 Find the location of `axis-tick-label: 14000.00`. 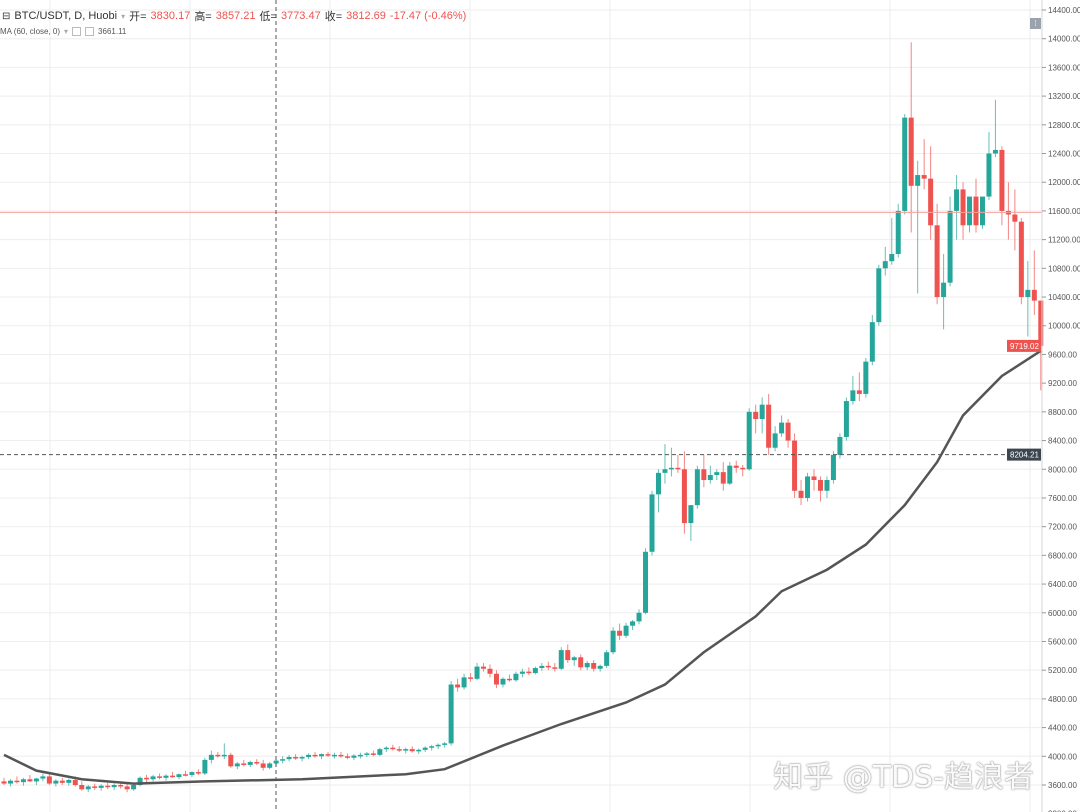

axis-tick-label: 14000.00 is located at coordinates (1064, 39).